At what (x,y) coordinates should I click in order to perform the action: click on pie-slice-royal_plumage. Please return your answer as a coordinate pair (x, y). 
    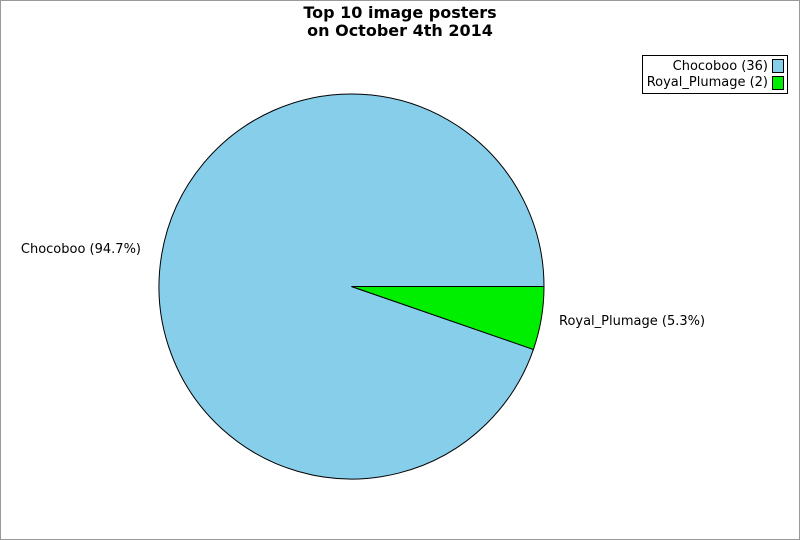
    Looking at the image, I should click on (448, 318).